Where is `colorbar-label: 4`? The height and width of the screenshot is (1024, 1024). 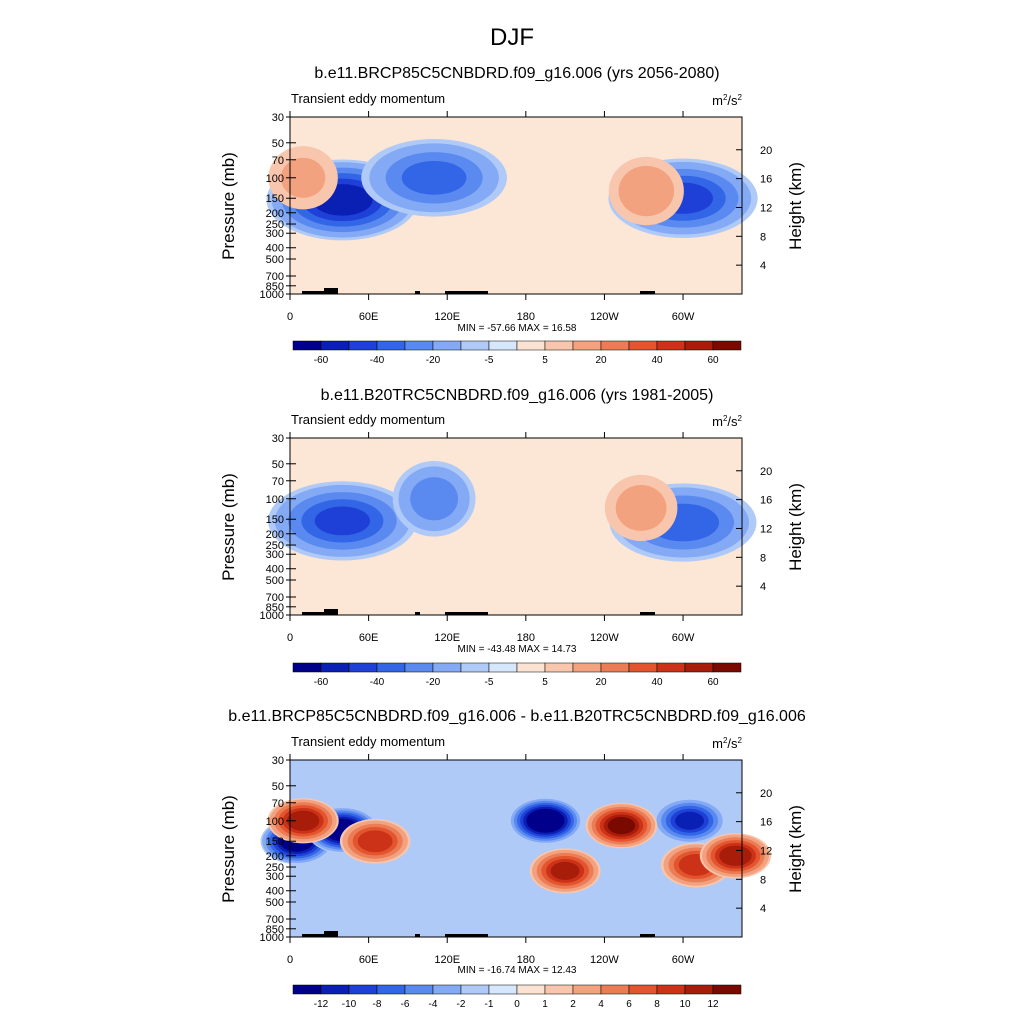 colorbar-label: 4 is located at coordinates (601, 1004).